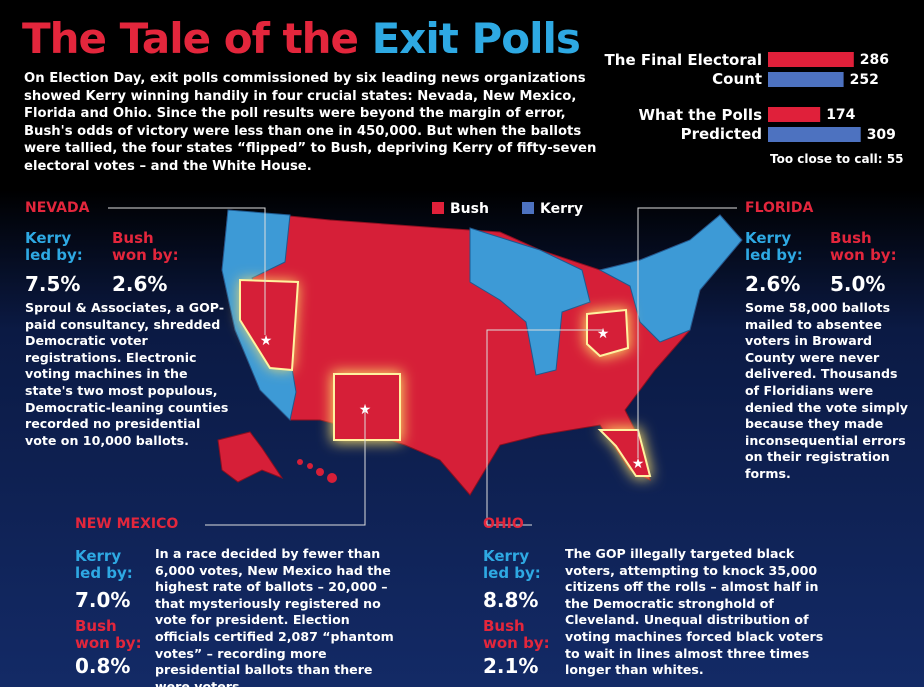  Describe the element at coordinates (881, 135) in the screenshot. I see `value-label: 309` at that location.